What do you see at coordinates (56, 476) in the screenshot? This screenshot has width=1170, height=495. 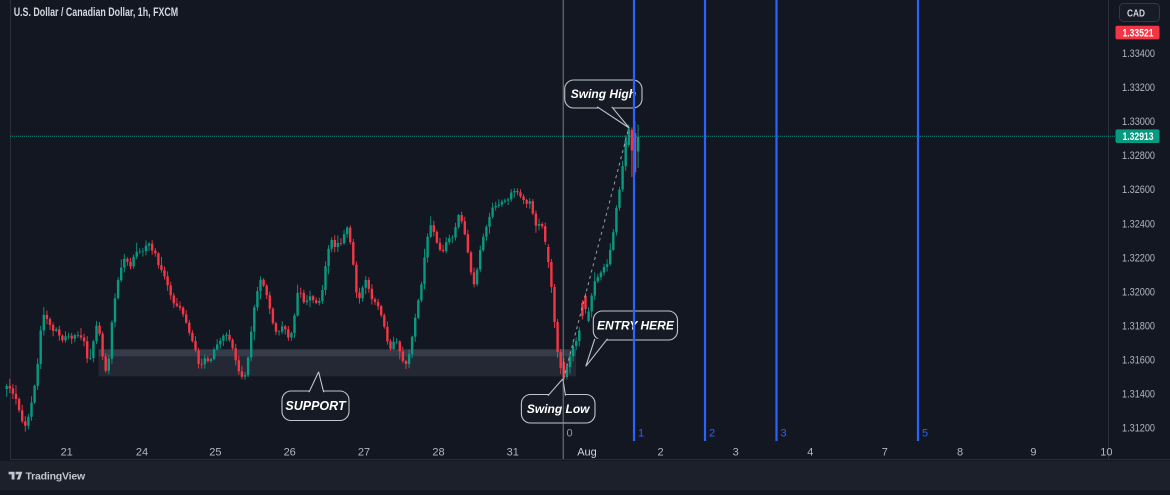 I see `svg-text: TradingView` at bounding box center [56, 476].